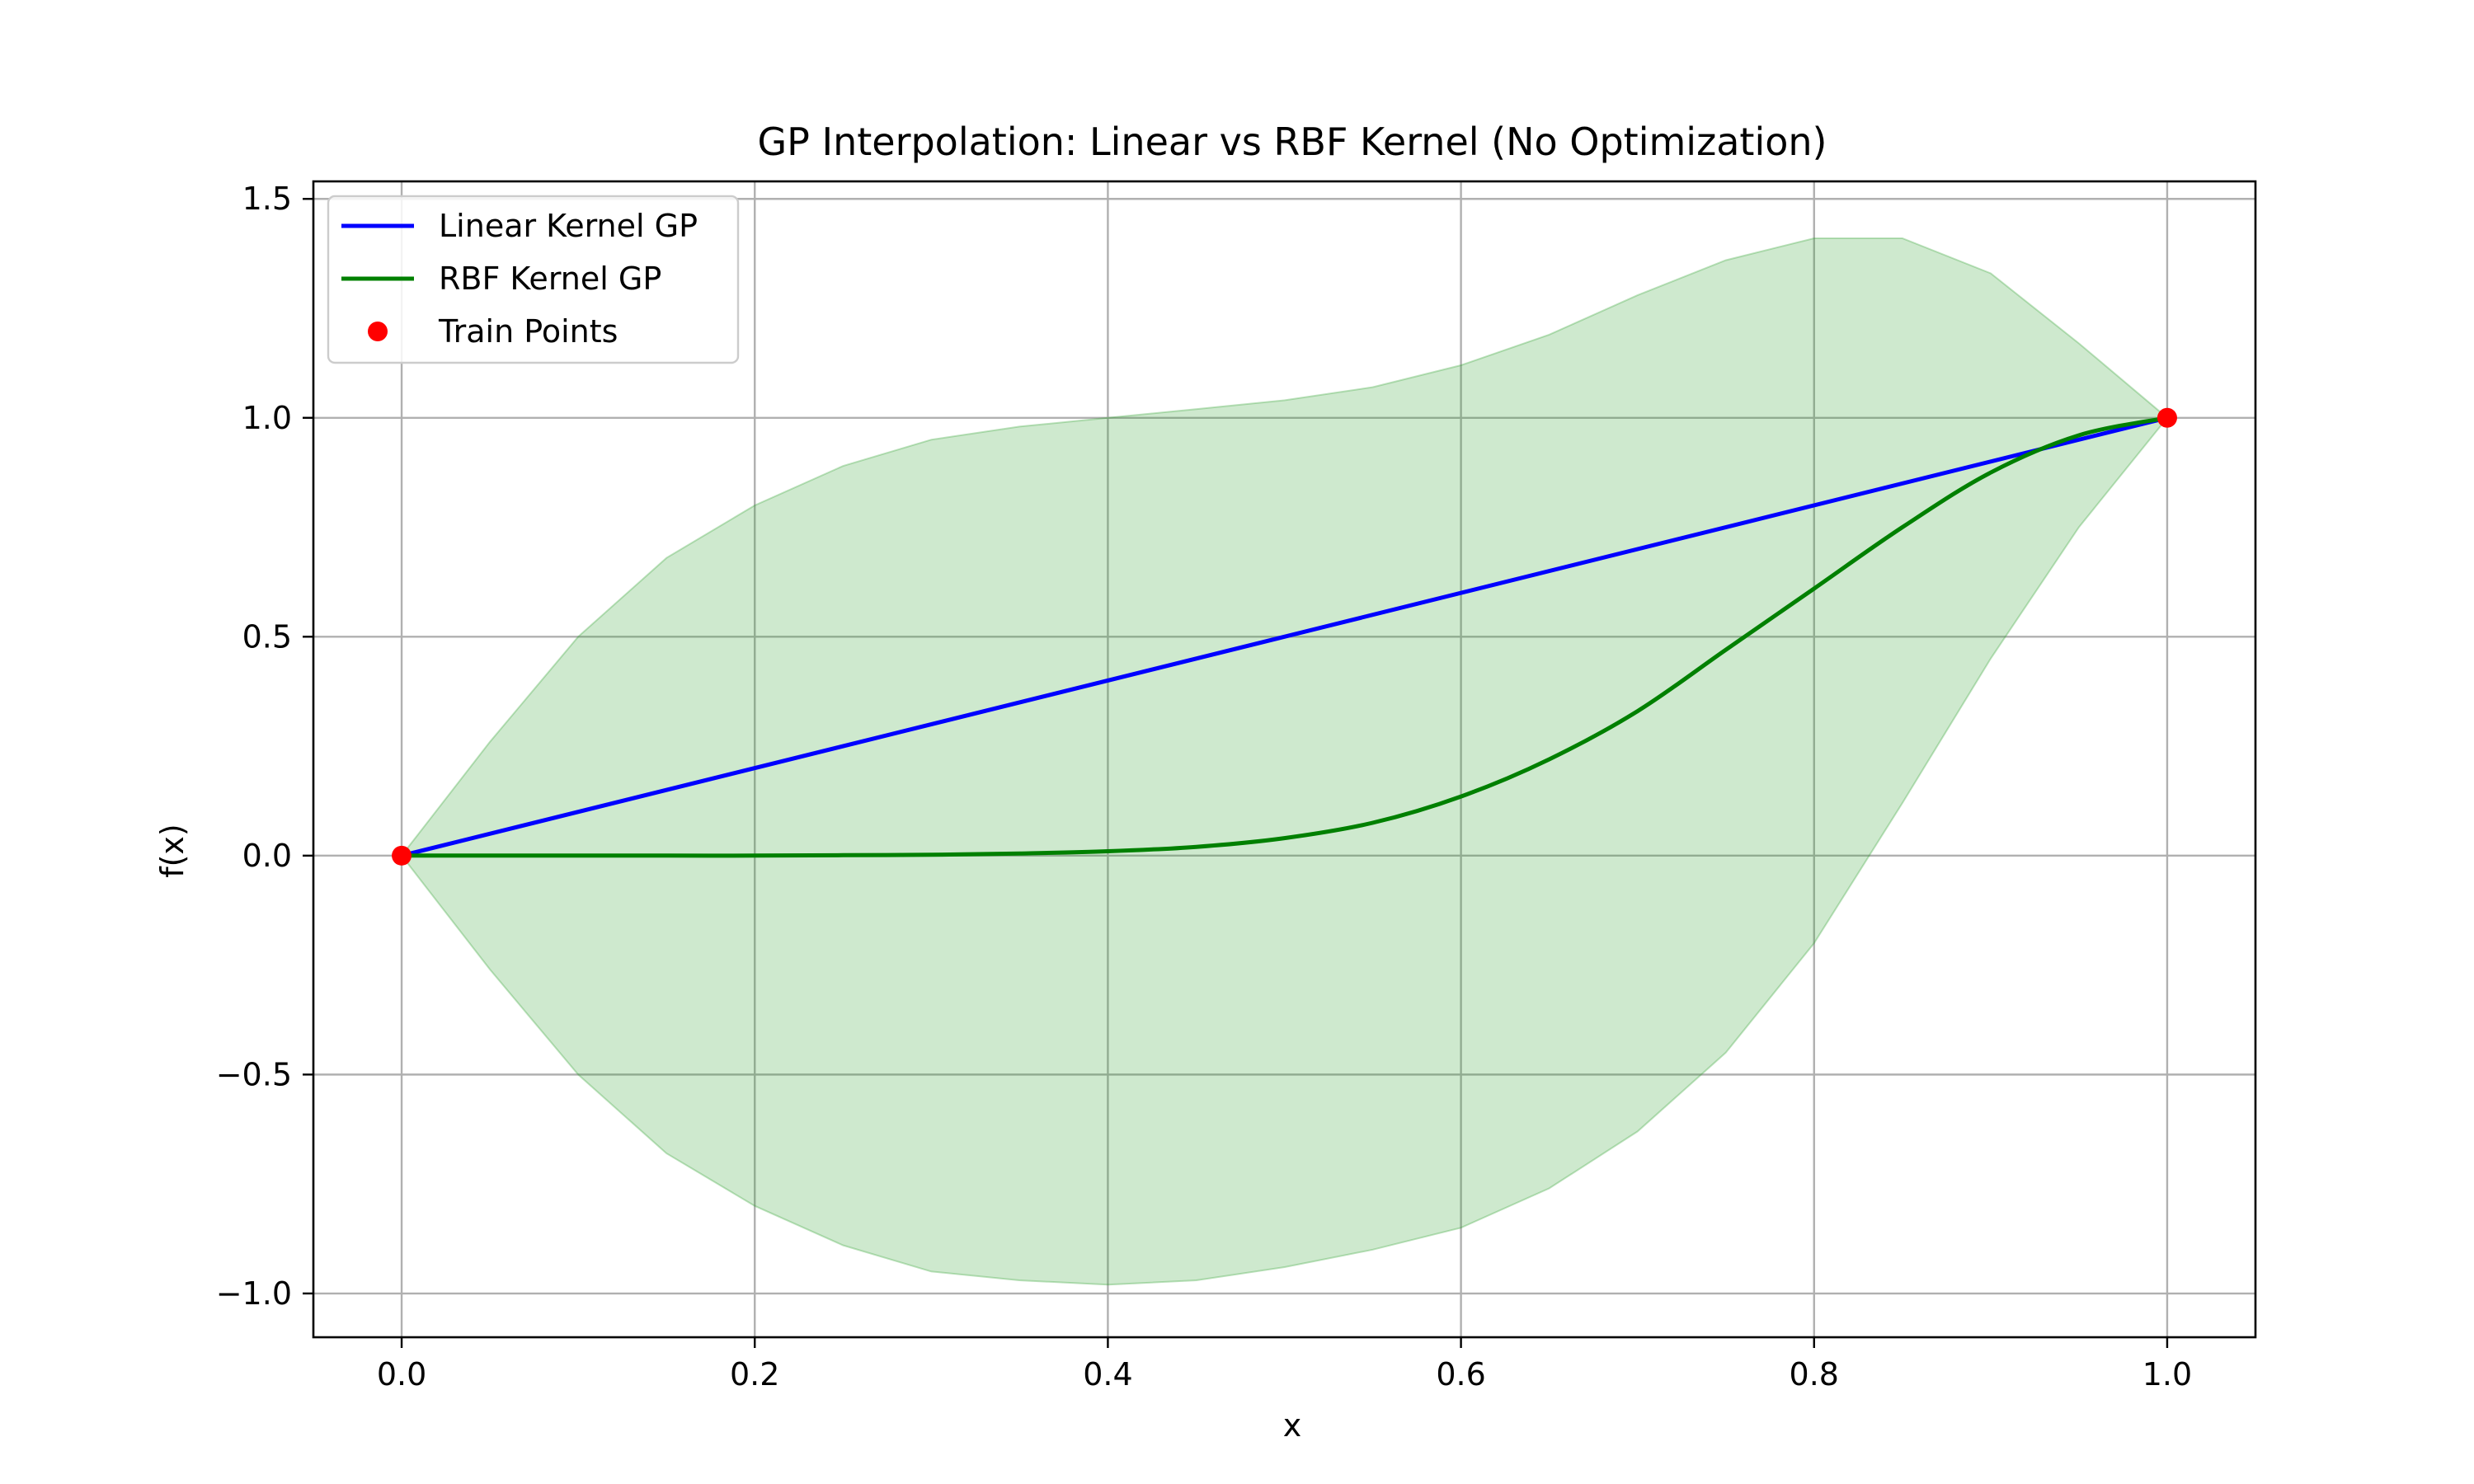 This screenshot has width=2474, height=1484. I want to click on legend-swatch-train-points, so click(378, 331).